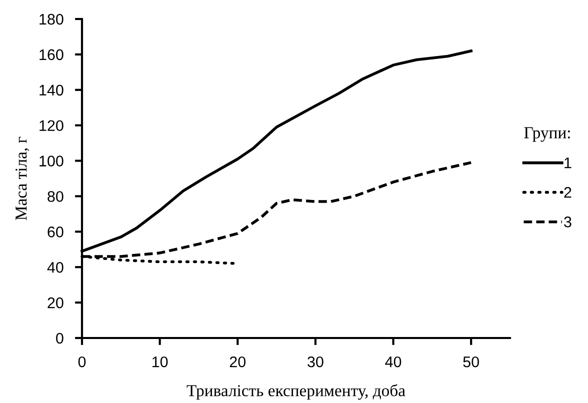 This screenshot has width=588, height=403. Describe the element at coordinates (52, 126) in the screenshot. I see `y-tick-label: 120` at that location.